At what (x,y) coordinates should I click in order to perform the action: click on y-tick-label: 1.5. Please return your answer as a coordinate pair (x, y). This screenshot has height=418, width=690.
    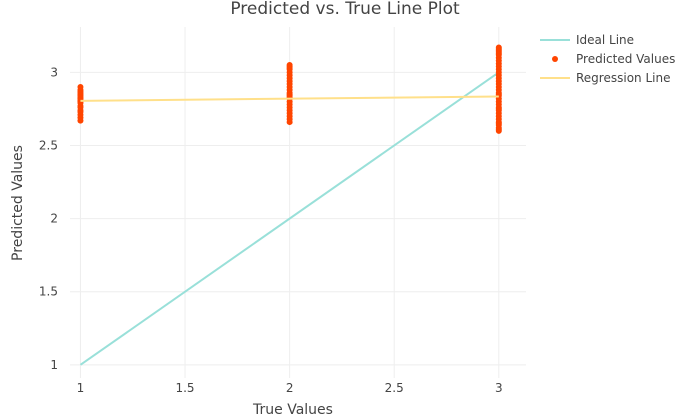
    Looking at the image, I should click on (48, 292).